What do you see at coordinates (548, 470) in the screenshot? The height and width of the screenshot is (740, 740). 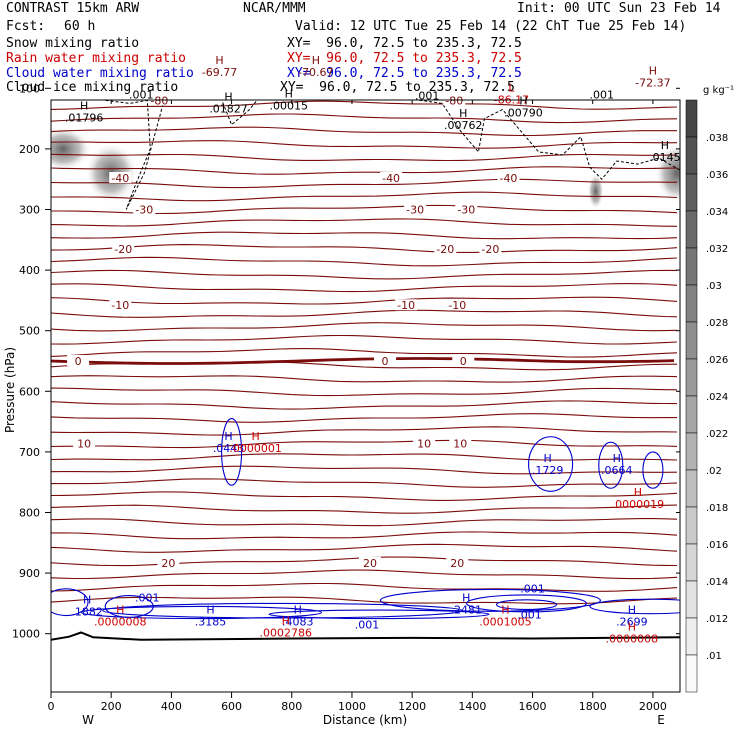 I see `extremum-value: .1729` at bounding box center [548, 470].